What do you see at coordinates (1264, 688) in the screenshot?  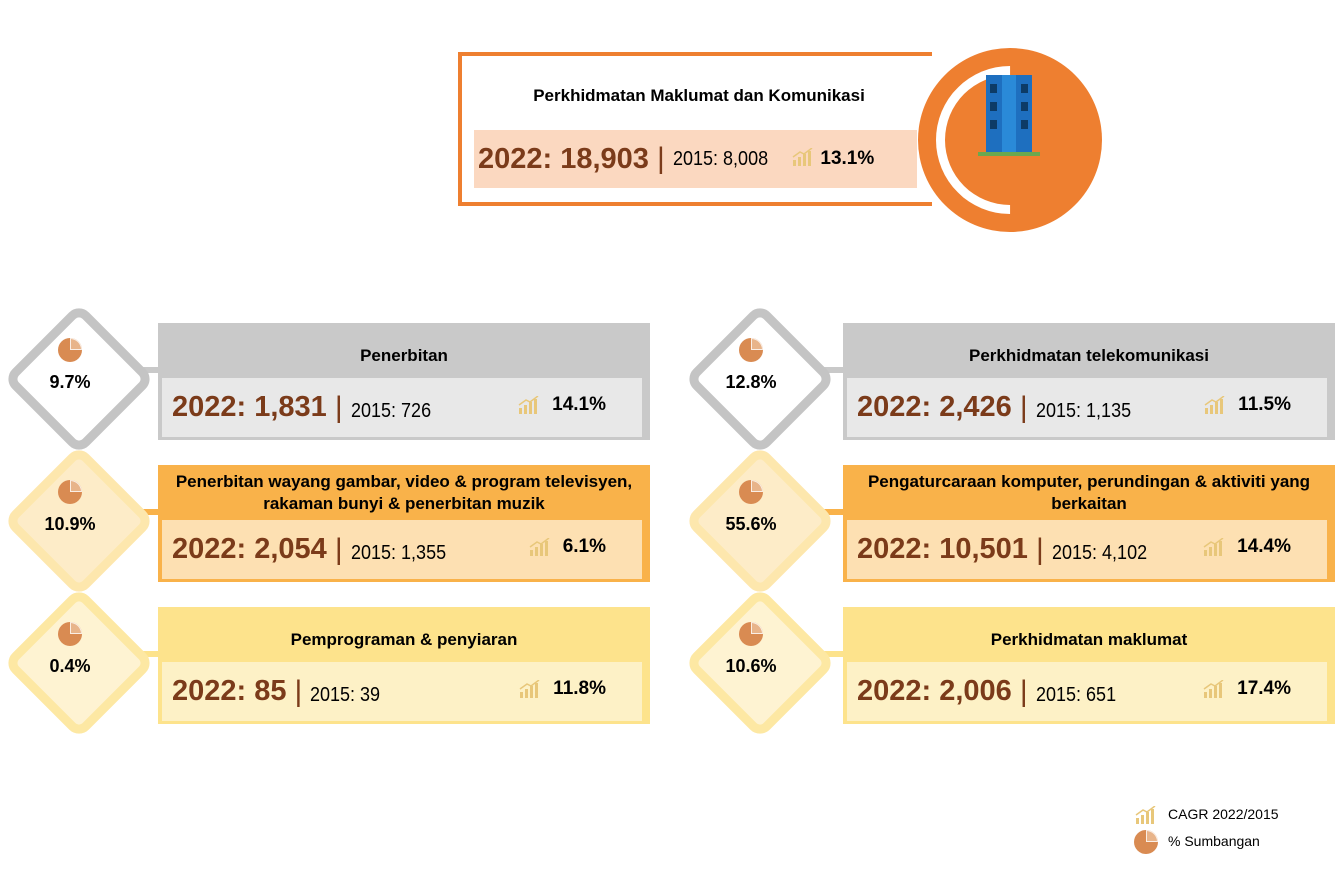 I see `cagr: 17.4%` at bounding box center [1264, 688].